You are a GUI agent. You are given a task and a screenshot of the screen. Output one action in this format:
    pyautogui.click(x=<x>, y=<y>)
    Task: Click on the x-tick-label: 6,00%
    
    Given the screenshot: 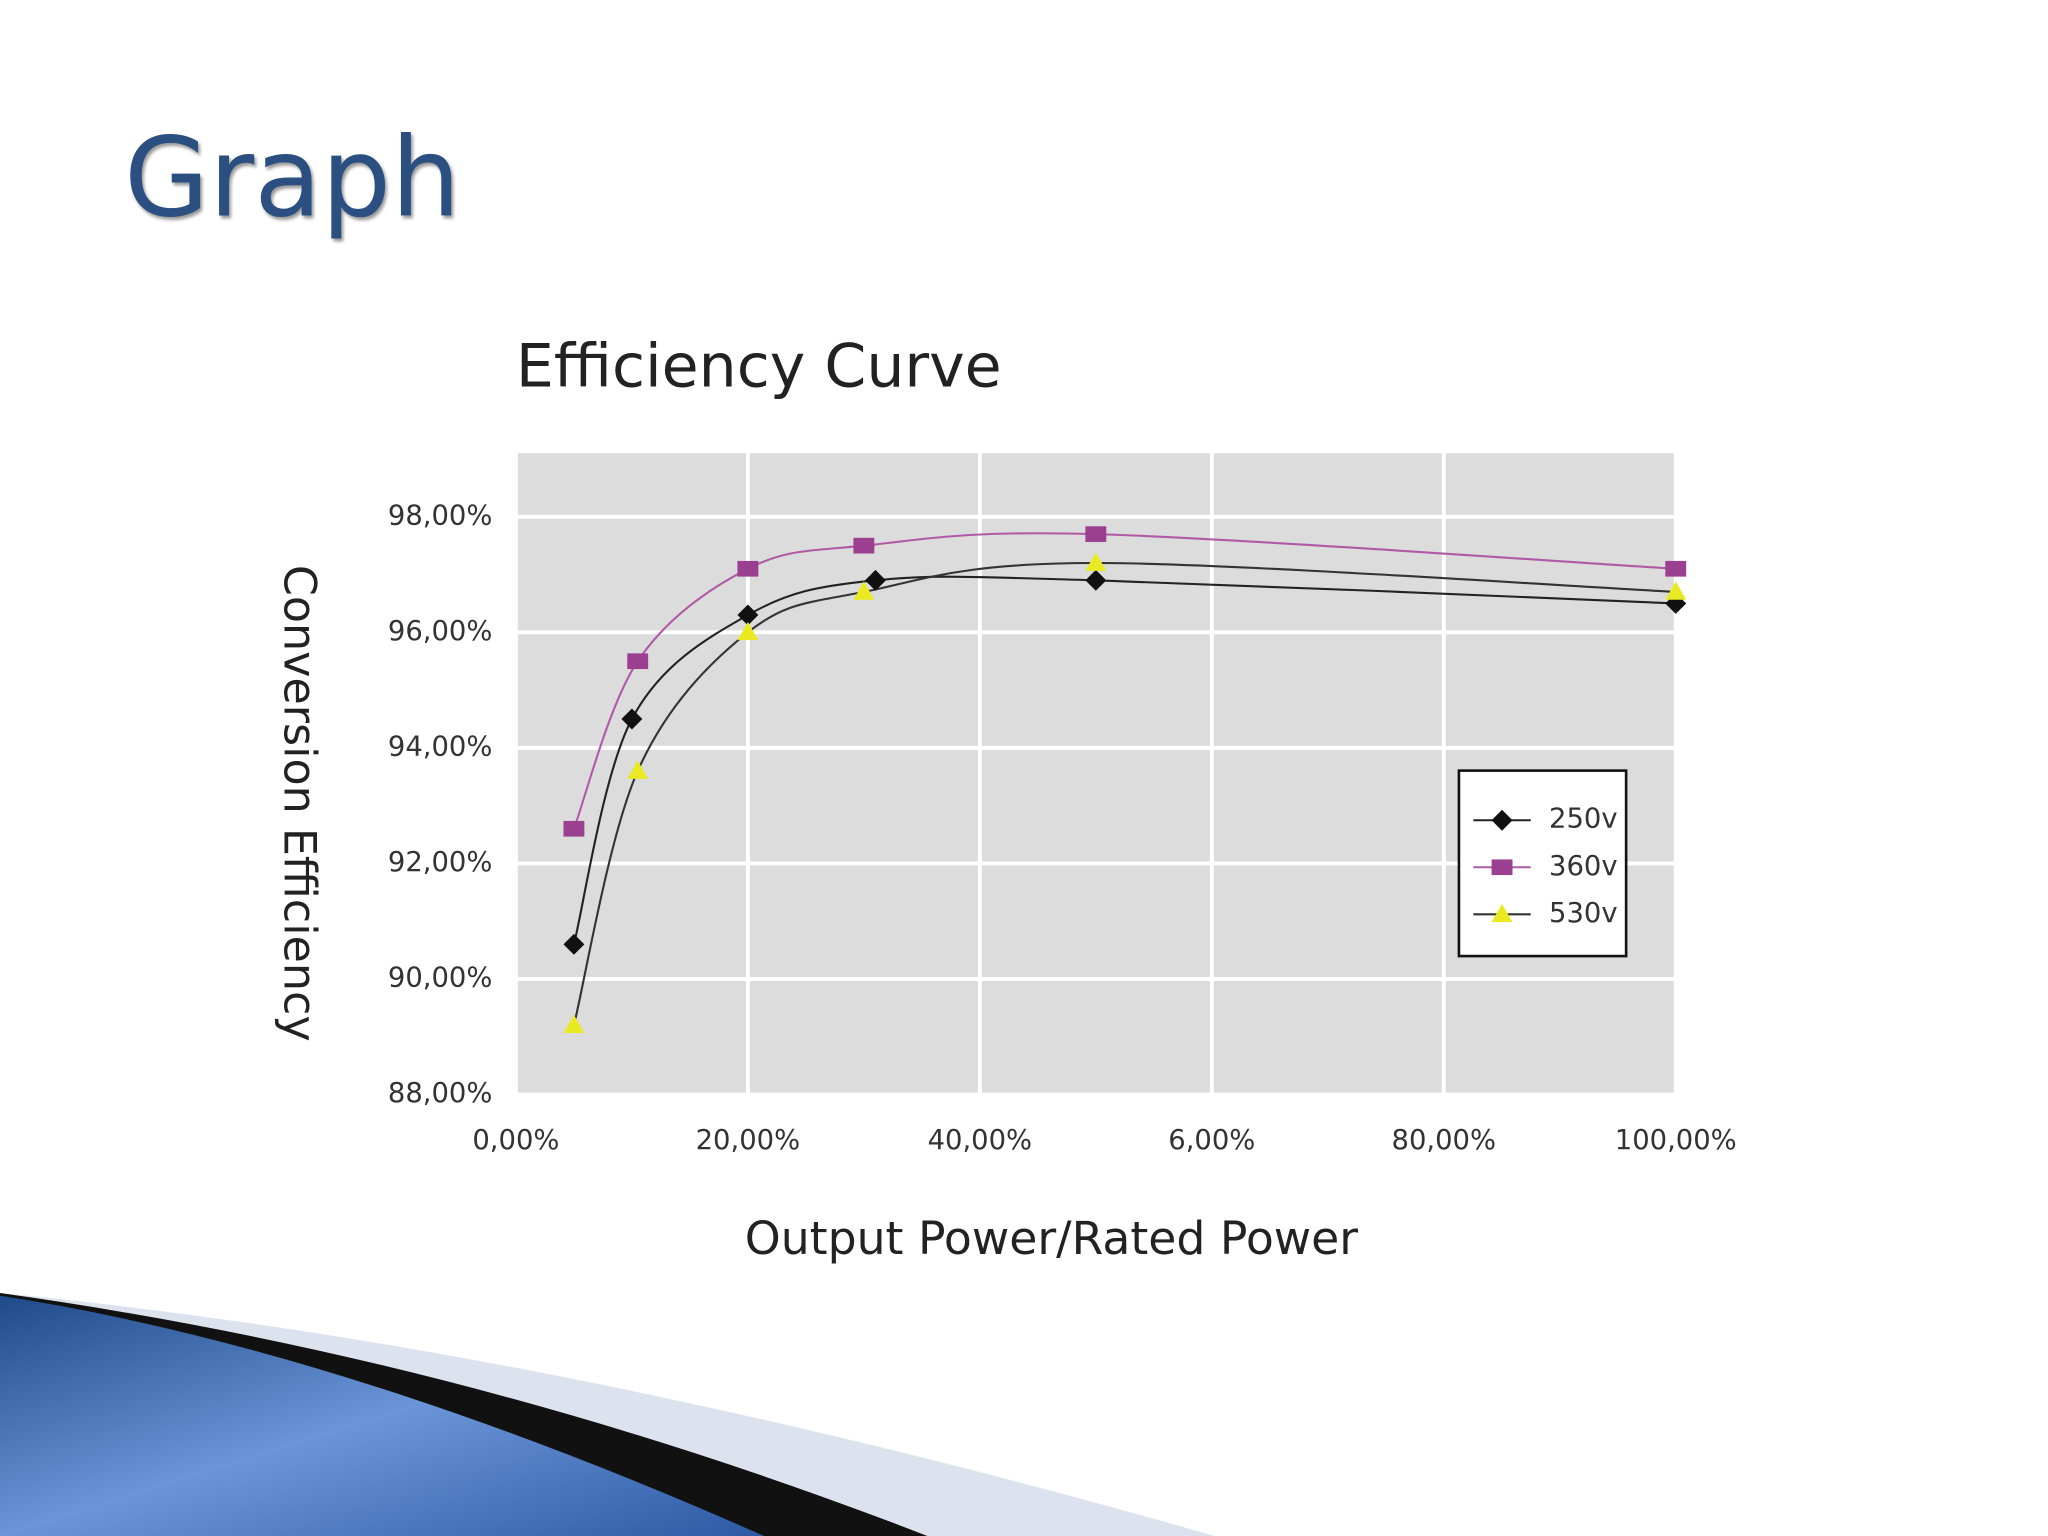 What is the action you would take?
    pyautogui.click(x=1211, y=1140)
    